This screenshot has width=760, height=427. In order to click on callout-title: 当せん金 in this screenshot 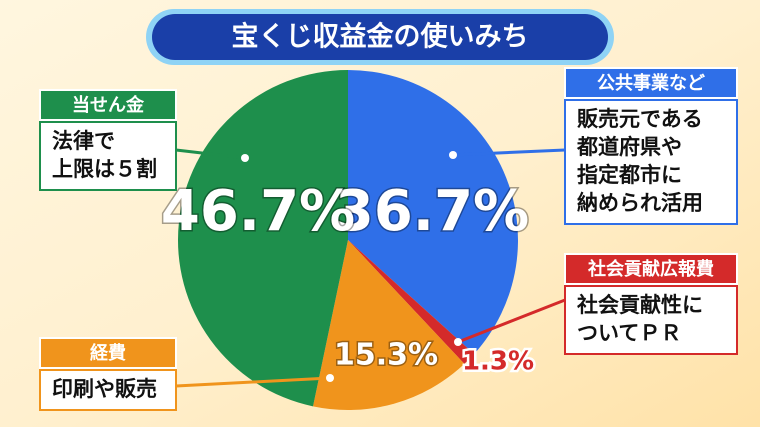, I will do `click(108, 105)`.